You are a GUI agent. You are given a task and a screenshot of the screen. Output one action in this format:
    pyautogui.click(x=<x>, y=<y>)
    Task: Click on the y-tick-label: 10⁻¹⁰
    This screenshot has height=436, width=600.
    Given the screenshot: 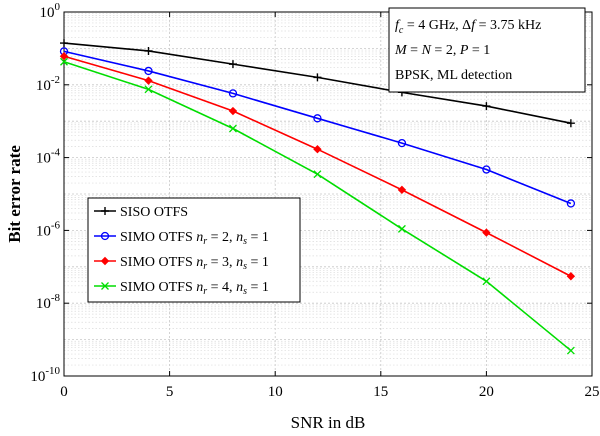 What is the action you would take?
    pyautogui.click(x=45, y=375)
    